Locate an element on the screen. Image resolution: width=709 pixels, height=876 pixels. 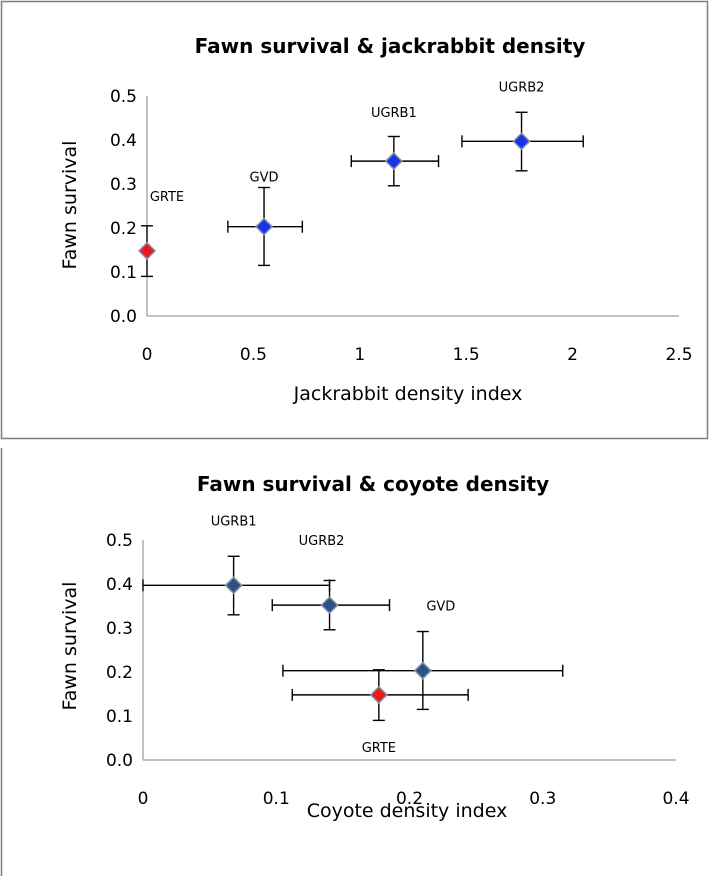
x-tick-label: 0.3 is located at coordinates (542, 799).